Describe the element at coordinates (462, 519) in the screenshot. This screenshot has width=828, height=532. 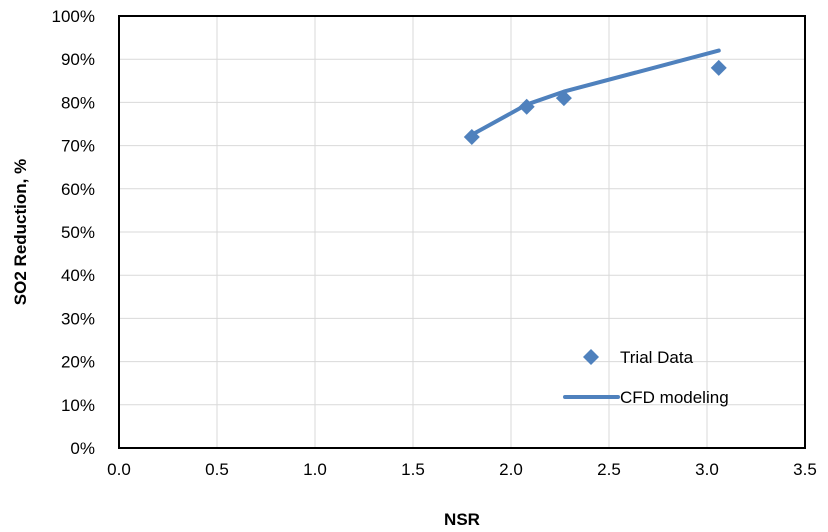
I see `x-axis-title: NSR` at that location.